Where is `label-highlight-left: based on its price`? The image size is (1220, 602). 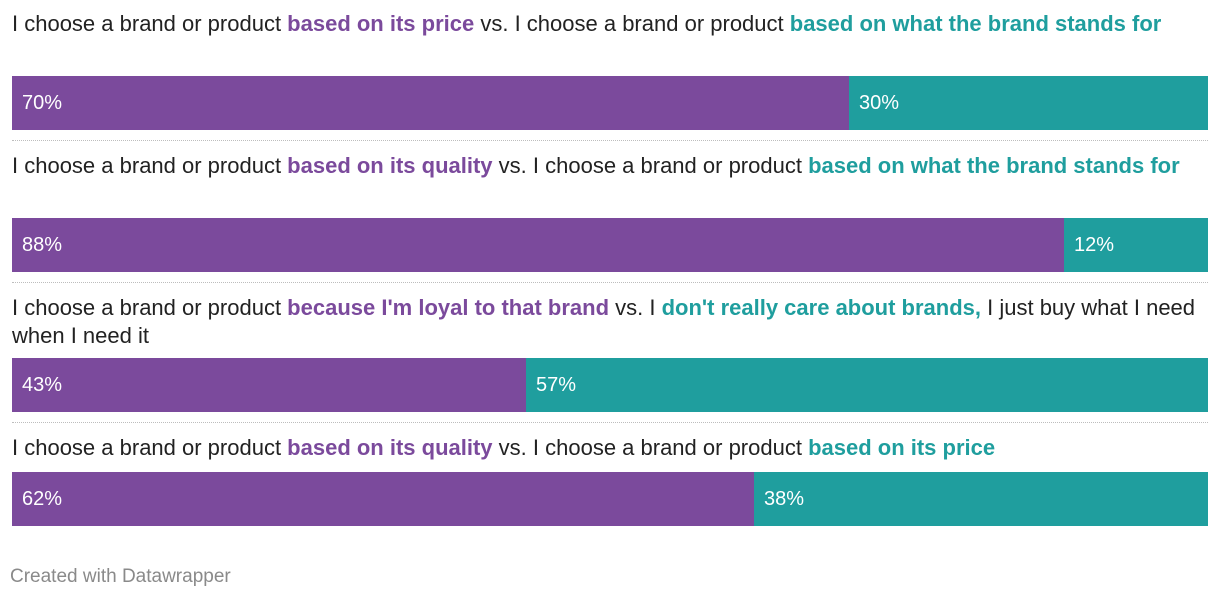
label-highlight-left: based on its price is located at coordinates (381, 23).